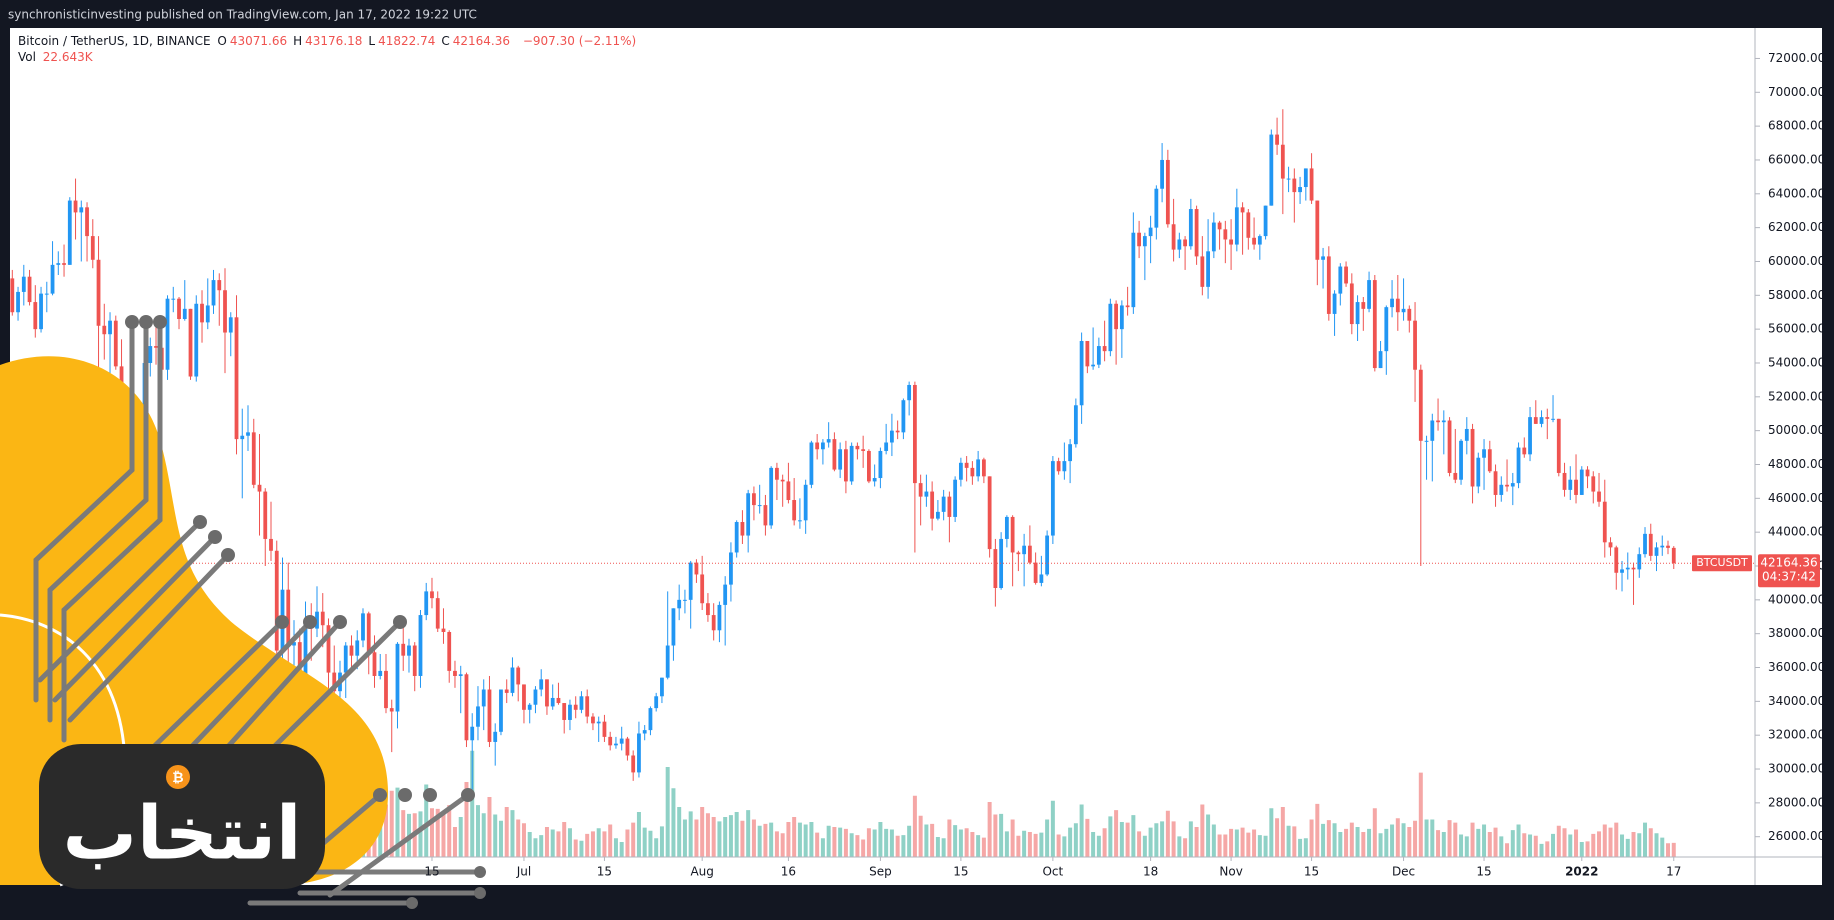 The height and width of the screenshot is (920, 1834). What do you see at coordinates (366, 41) in the screenshot?
I see `ohlc-readout: O 43071.66 H 43176.18 L 41822.74 C 42164.36` at bounding box center [366, 41].